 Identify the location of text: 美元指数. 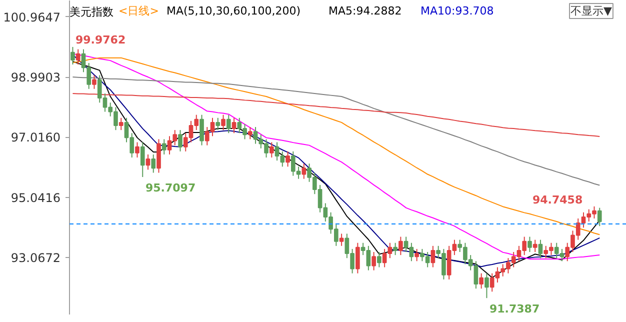
(92, 12).